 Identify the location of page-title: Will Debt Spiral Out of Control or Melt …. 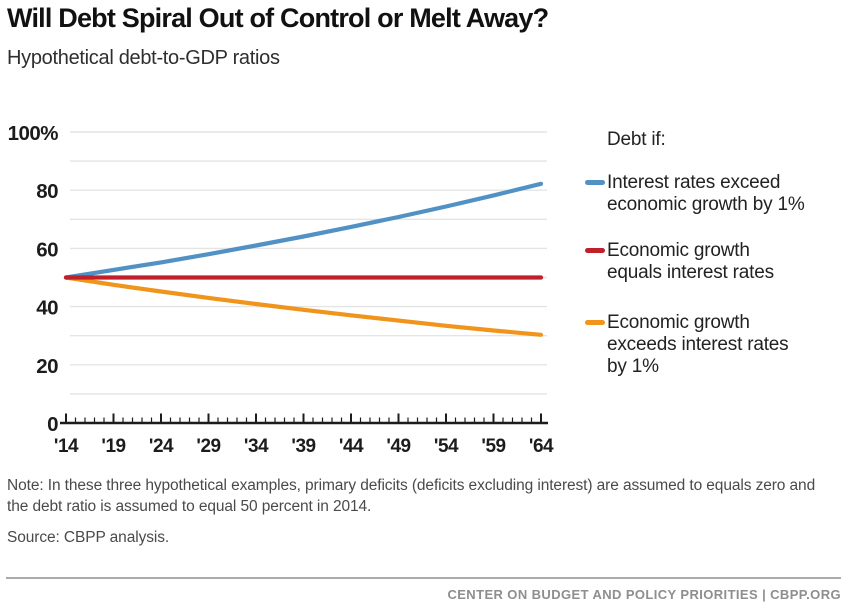
(278, 18).